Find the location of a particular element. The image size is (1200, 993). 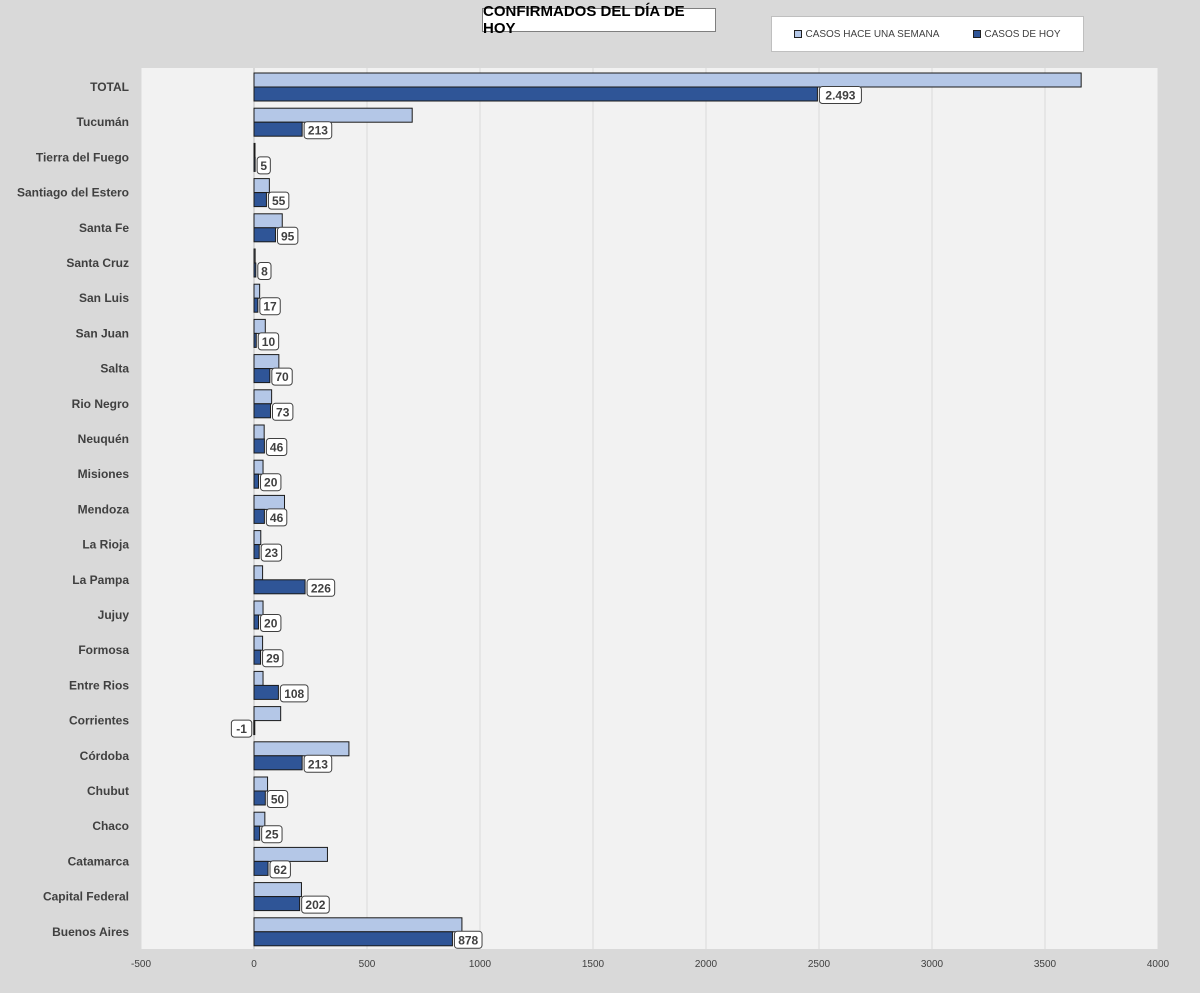

category-label: La Rioja is located at coordinates (105, 545).